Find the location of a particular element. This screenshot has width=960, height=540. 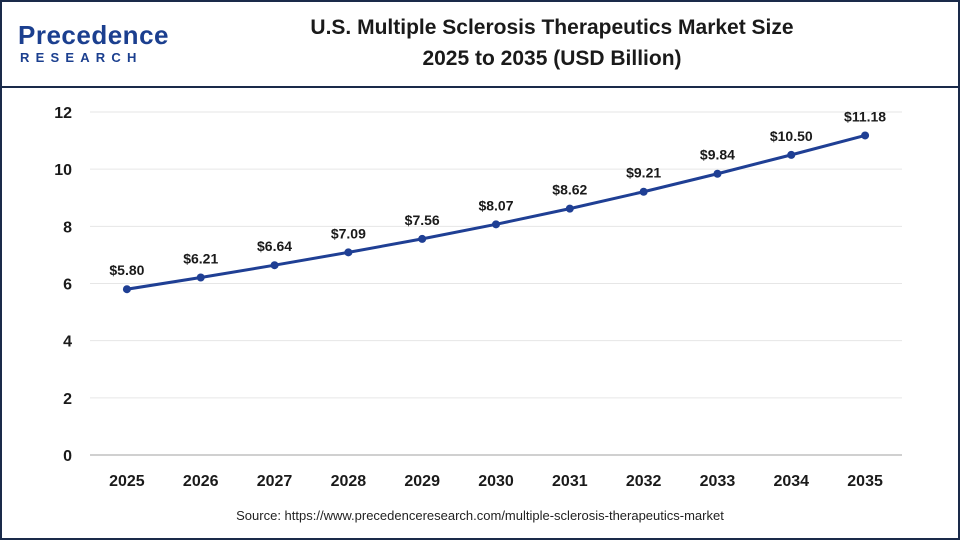

brand-name: Precedence is located at coordinates (93, 35).